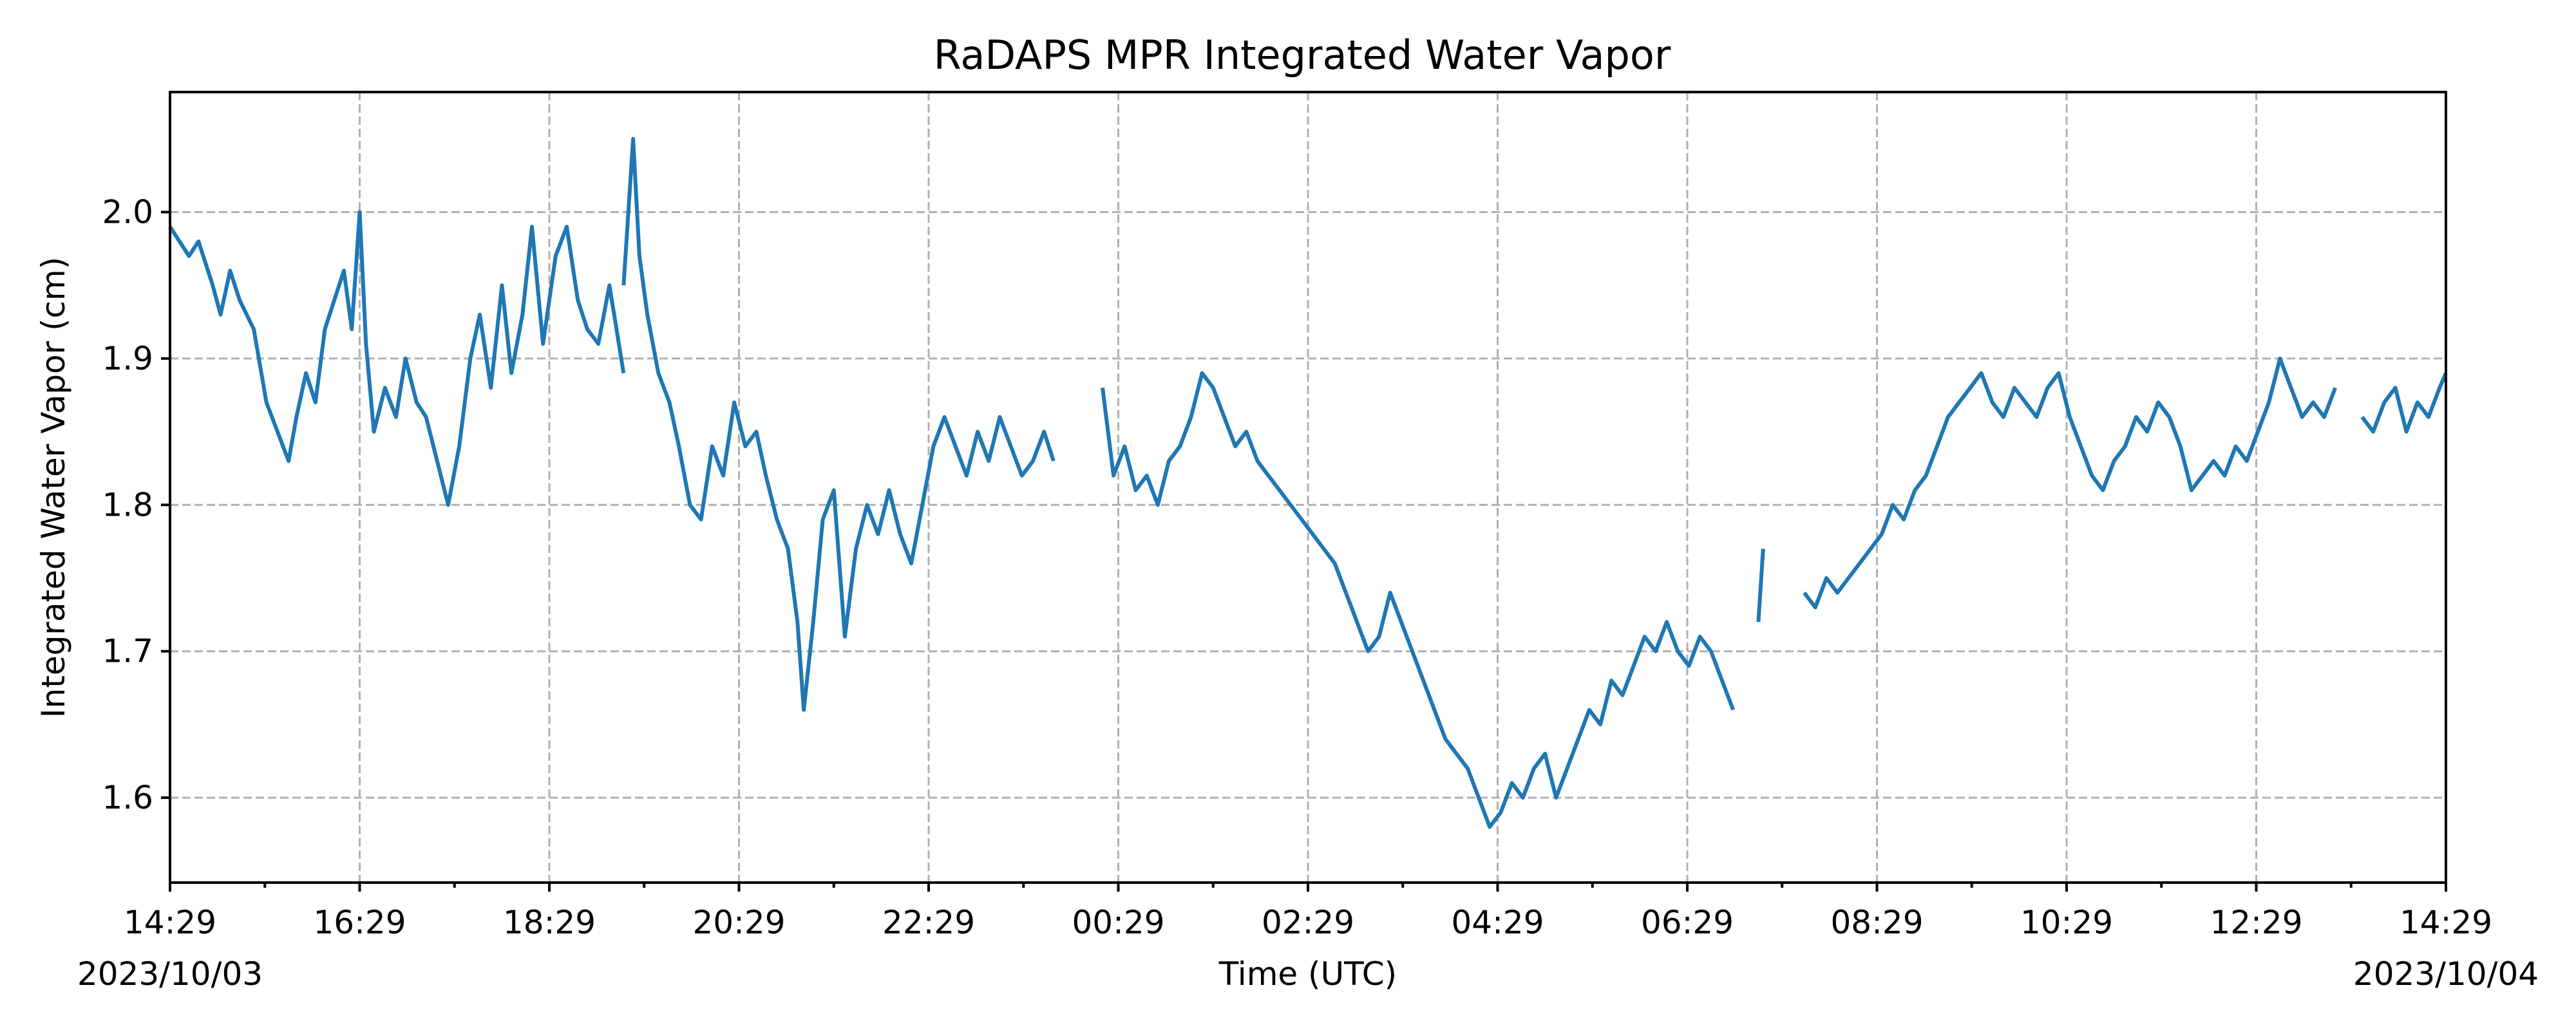 The width and height of the screenshot is (2576, 1030). I want to click on chart-title: RaDAPS MPR Integrated Water Vapor, so click(1302, 55).